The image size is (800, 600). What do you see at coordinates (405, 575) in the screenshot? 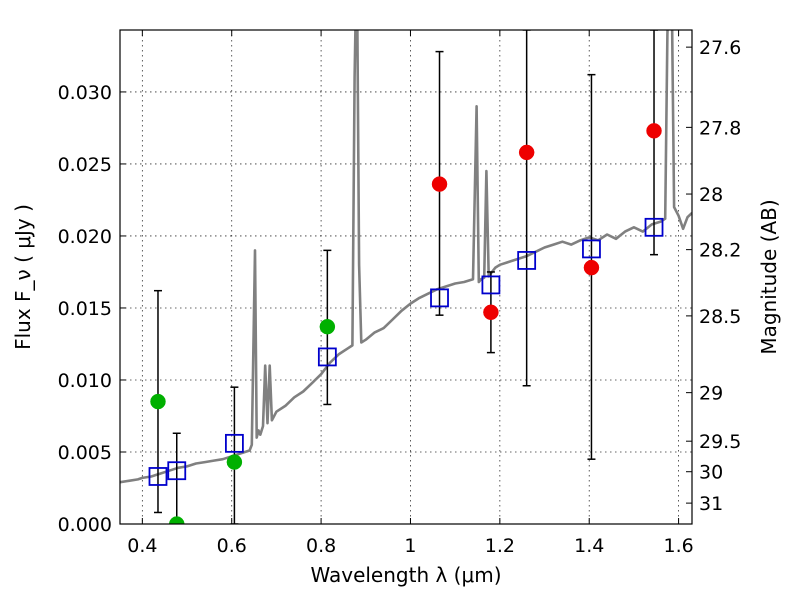
I see `x-axis-label: Wavelength λ (μm)` at bounding box center [405, 575].